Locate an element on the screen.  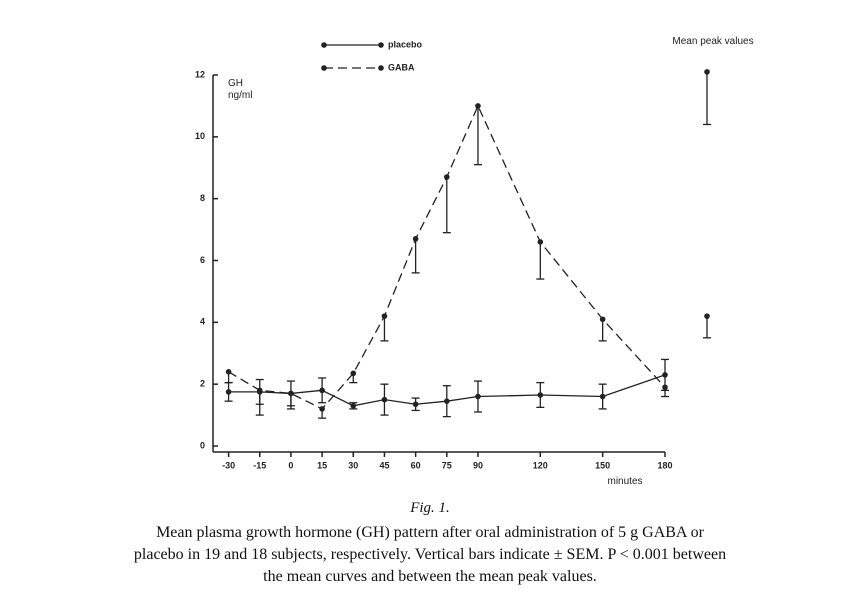
x-tick-label: 60 is located at coordinates (416, 465).